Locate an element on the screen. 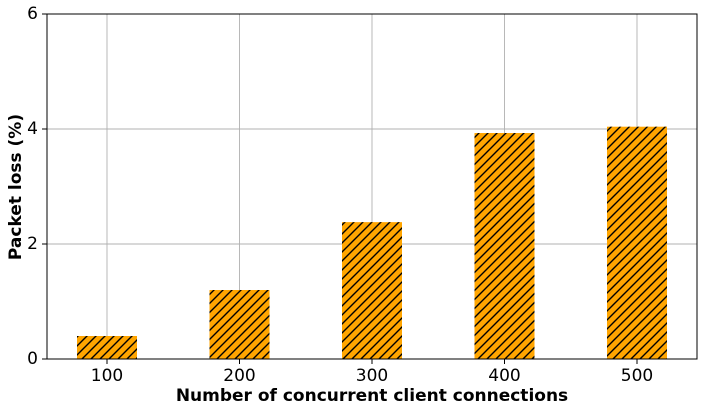 The image size is (705, 413). x-tick-label: 100 is located at coordinates (107, 376).